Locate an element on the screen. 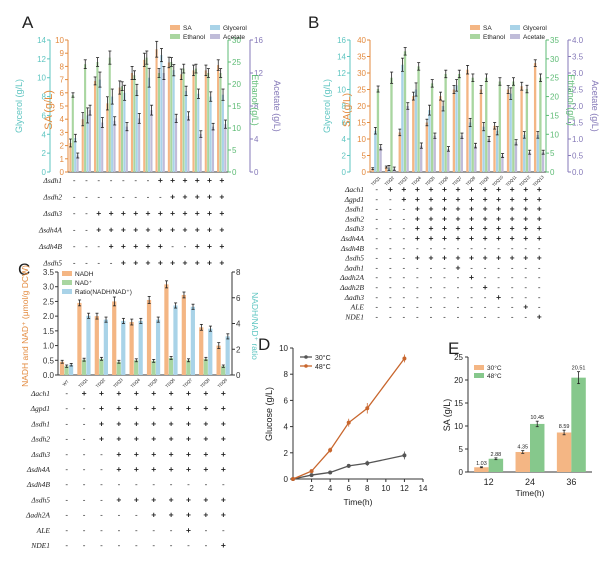 The width and height of the screenshot is (600, 562). panel-b-strain-label: TDQ4 is located at coordinates (417, 181).